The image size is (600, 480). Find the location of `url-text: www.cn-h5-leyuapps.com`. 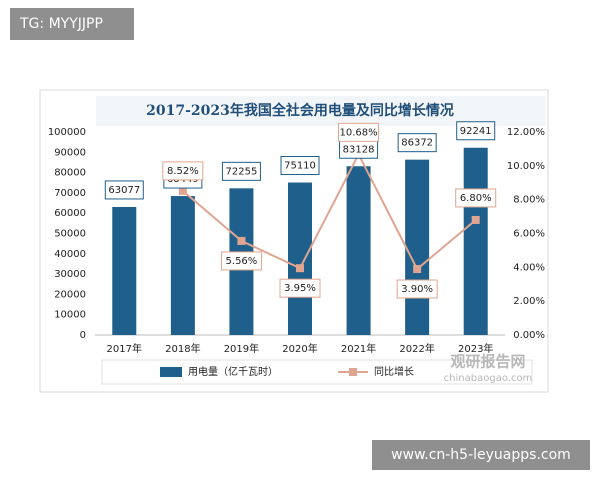

url-text: www.cn-h5-leyuapps.com is located at coordinates (481, 455).